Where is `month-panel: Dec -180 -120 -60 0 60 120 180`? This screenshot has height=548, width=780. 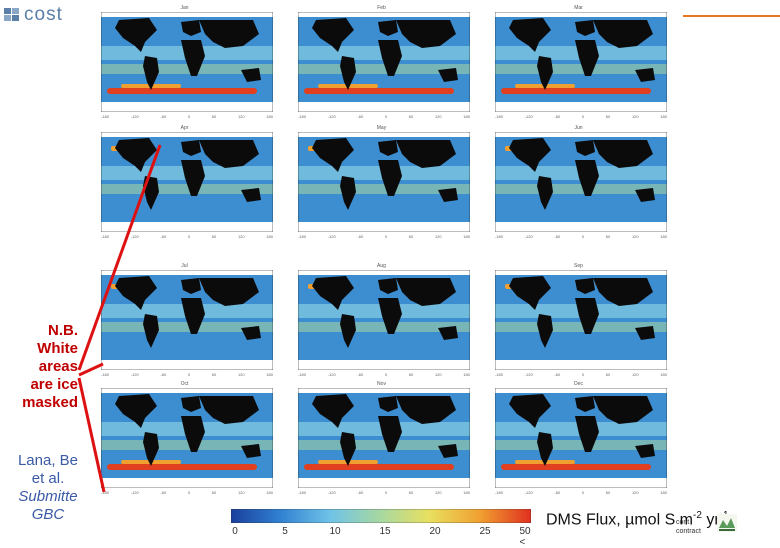 month-panel: Dec -180 -120 -60 0 60 120 180 is located at coordinates (578, 438).